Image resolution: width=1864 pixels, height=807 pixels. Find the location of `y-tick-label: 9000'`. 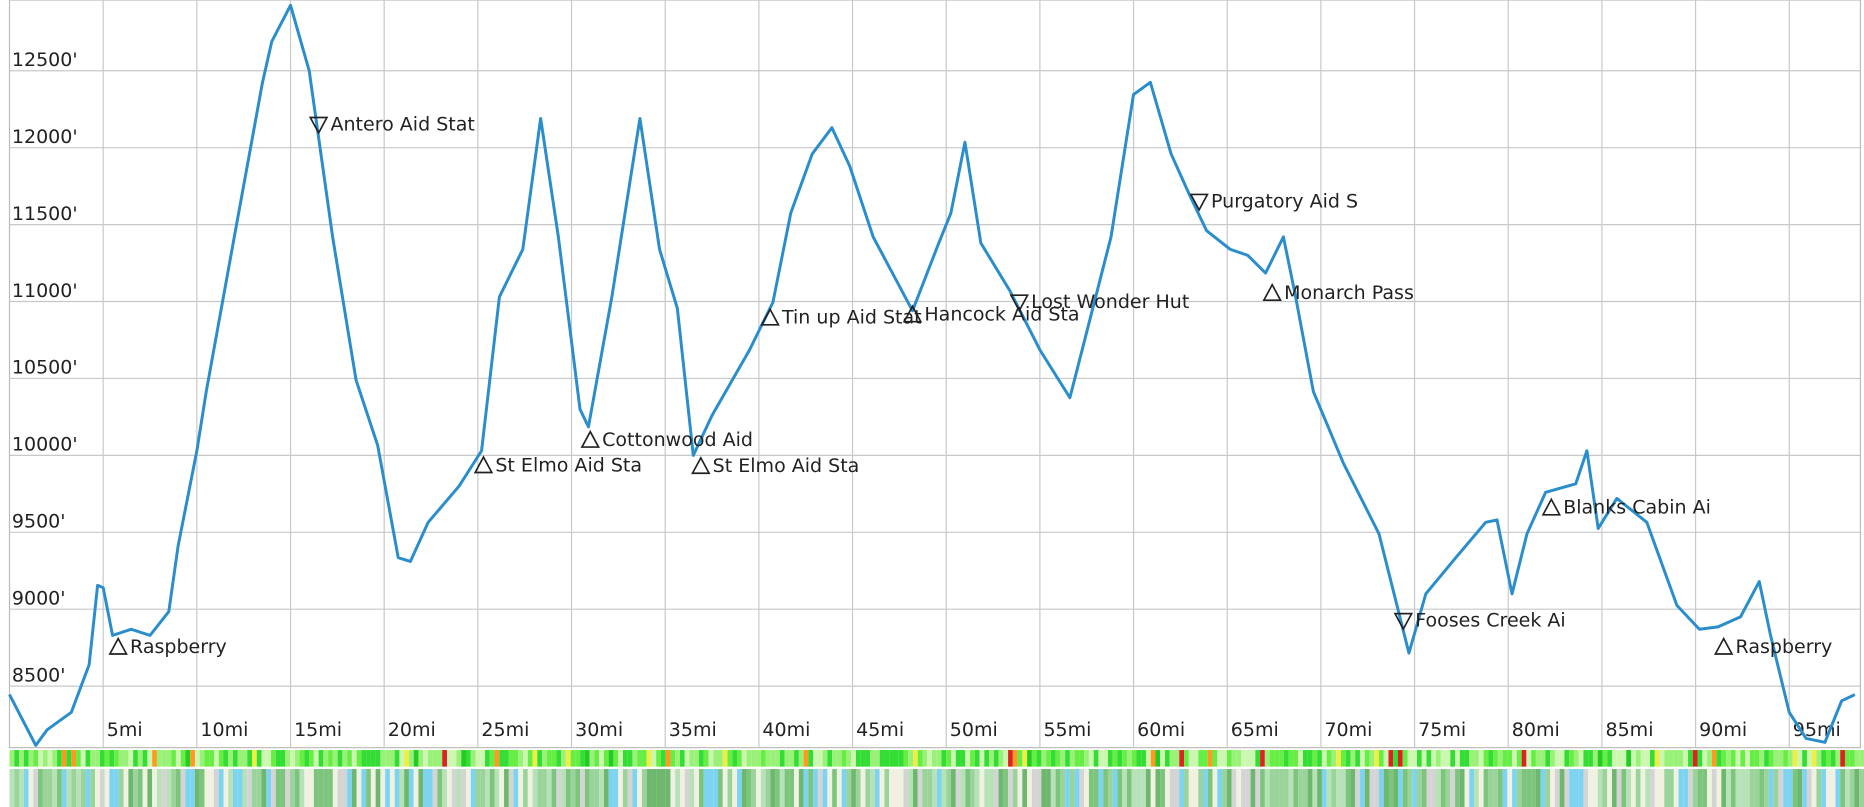

y-tick-label: 9000' is located at coordinates (39, 598).